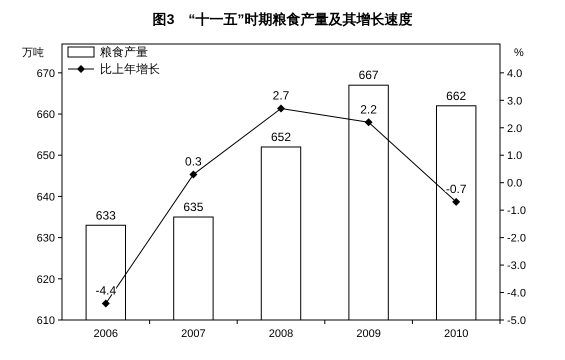 Image resolution: width=565 pixels, height=360 pixels. Describe the element at coordinates (33, 52) in the screenshot. I see `y-axis-title: 万吨` at that location.